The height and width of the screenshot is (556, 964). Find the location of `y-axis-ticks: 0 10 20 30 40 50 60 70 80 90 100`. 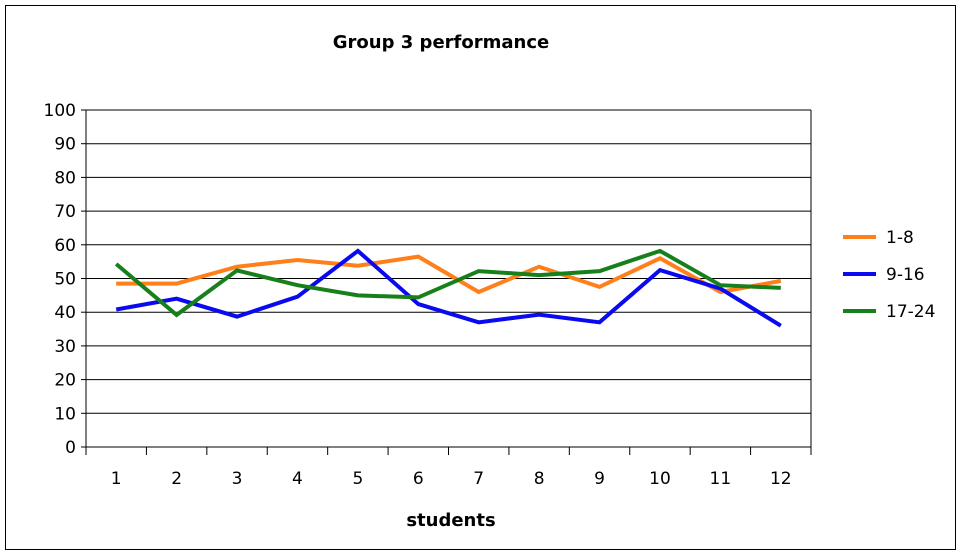

y-axis-ticks: 0 10 20 30 40 50 60 70 80 90 100 is located at coordinates (65, 279).